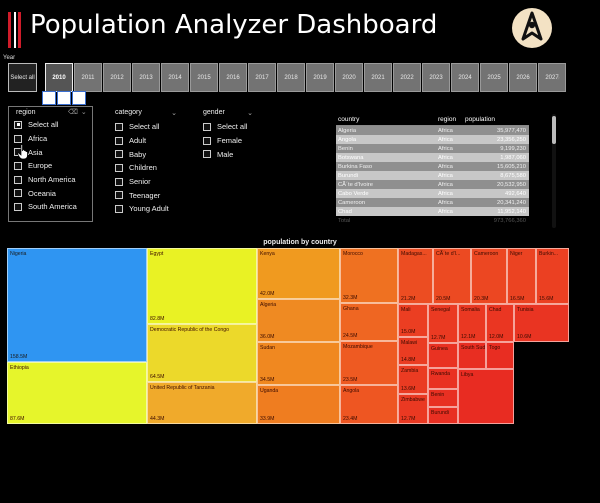 Image resolution: width=600 pixels, height=503 pixels. I want to click on year-button-2025: 2025, so click(494, 77).